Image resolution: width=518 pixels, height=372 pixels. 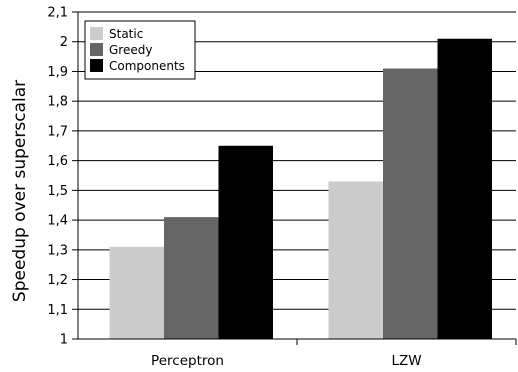 I want to click on x-category-label: Perceptron, so click(x=187, y=361).